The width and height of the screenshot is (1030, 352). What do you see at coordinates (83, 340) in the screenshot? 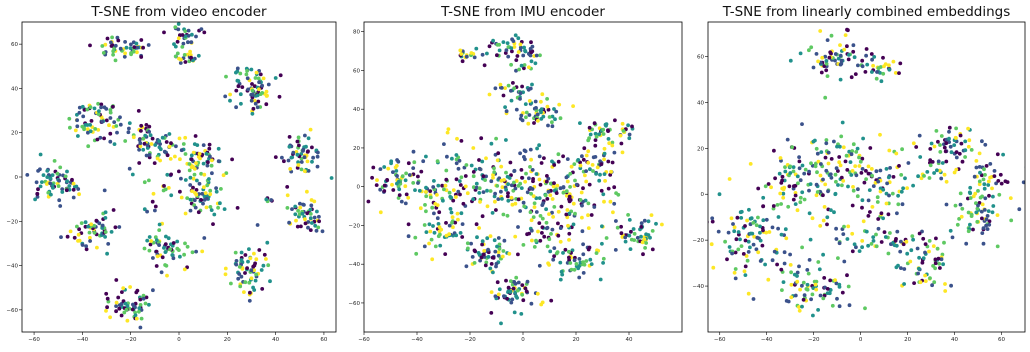
I see `x-tick-label: −40` at bounding box center [83, 340].